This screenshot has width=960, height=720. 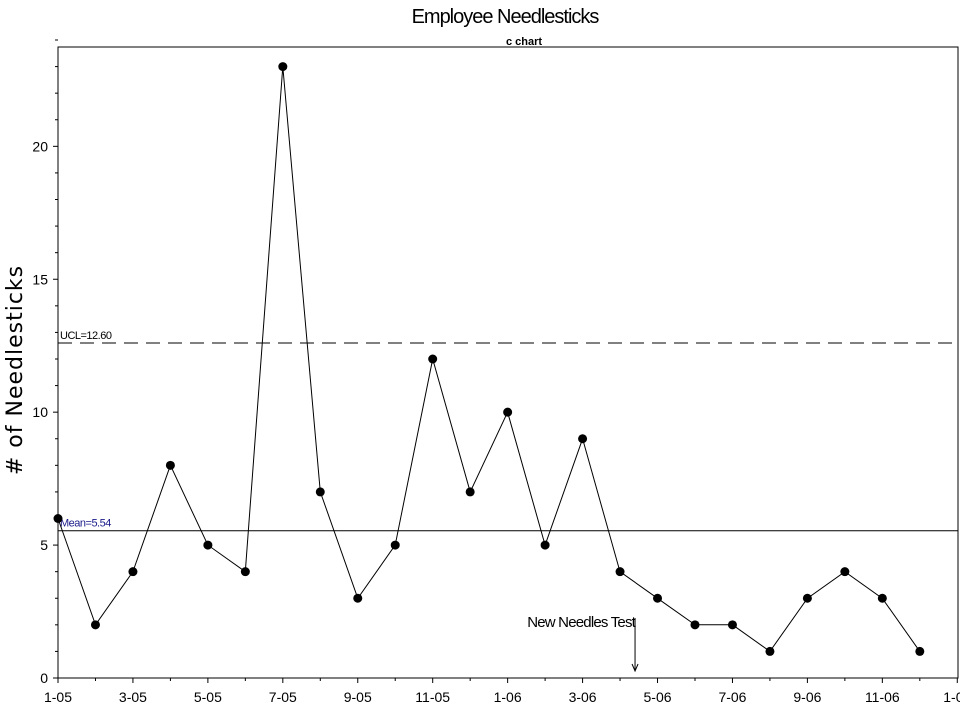 I want to click on x-tick-label: 9-05, so click(x=358, y=697).